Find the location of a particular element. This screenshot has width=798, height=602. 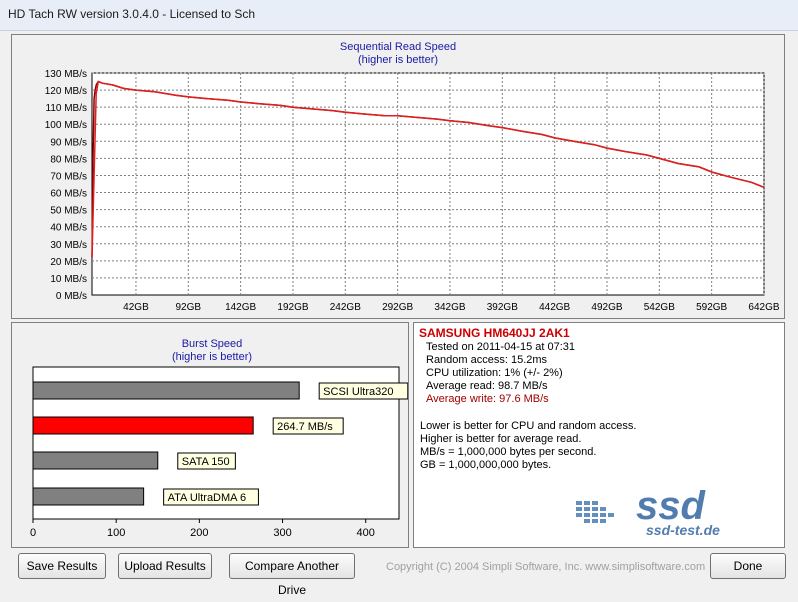

burst-x-tick-label: 400 is located at coordinates (366, 533).